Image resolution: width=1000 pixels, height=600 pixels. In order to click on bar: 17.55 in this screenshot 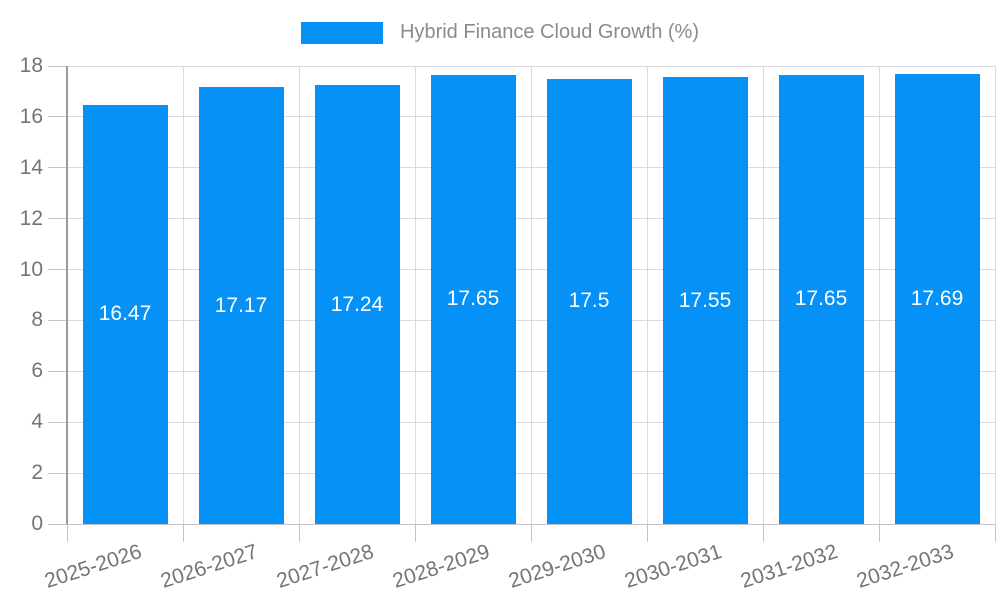, I will do `click(705, 300)`.